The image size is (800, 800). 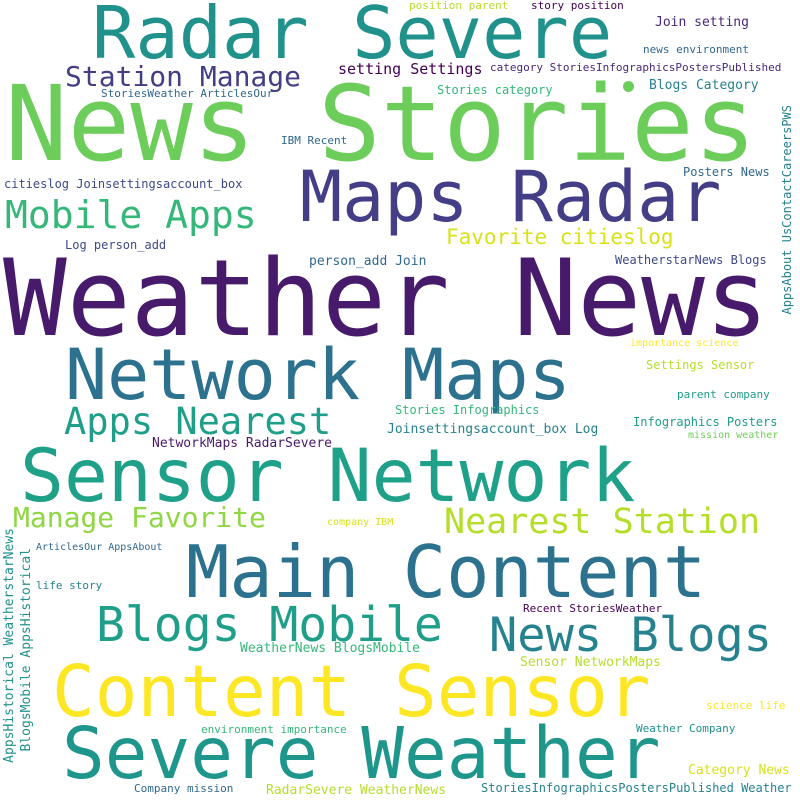 What do you see at coordinates (726, 172) in the screenshot?
I see `word-posters-news: Posters News` at bounding box center [726, 172].